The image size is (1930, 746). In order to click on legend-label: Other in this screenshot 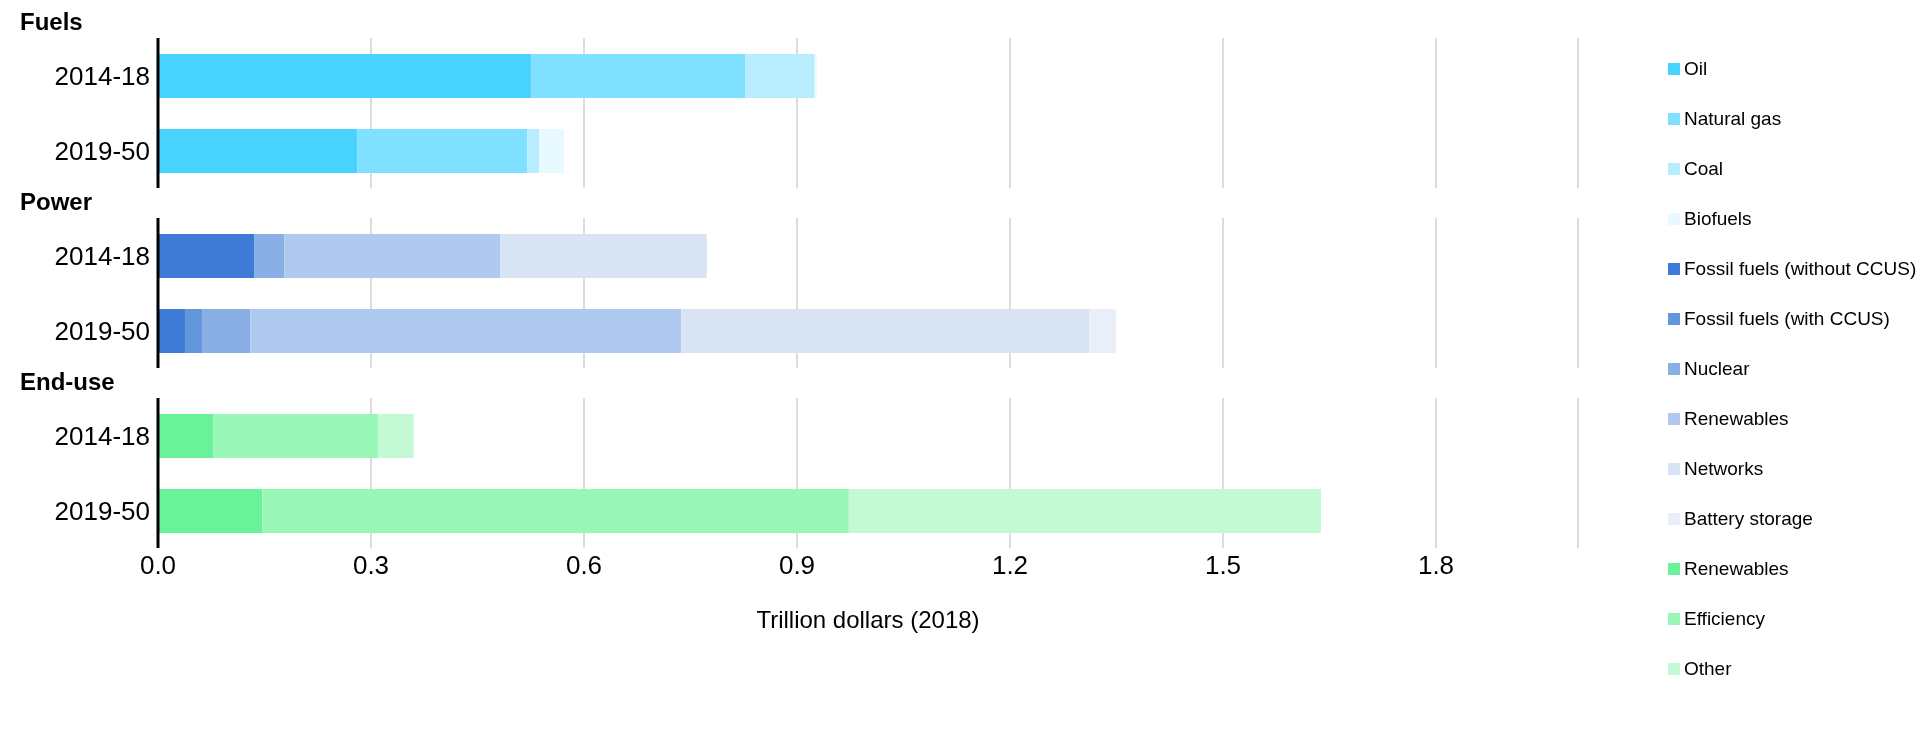, I will do `click(1708, 669)`.